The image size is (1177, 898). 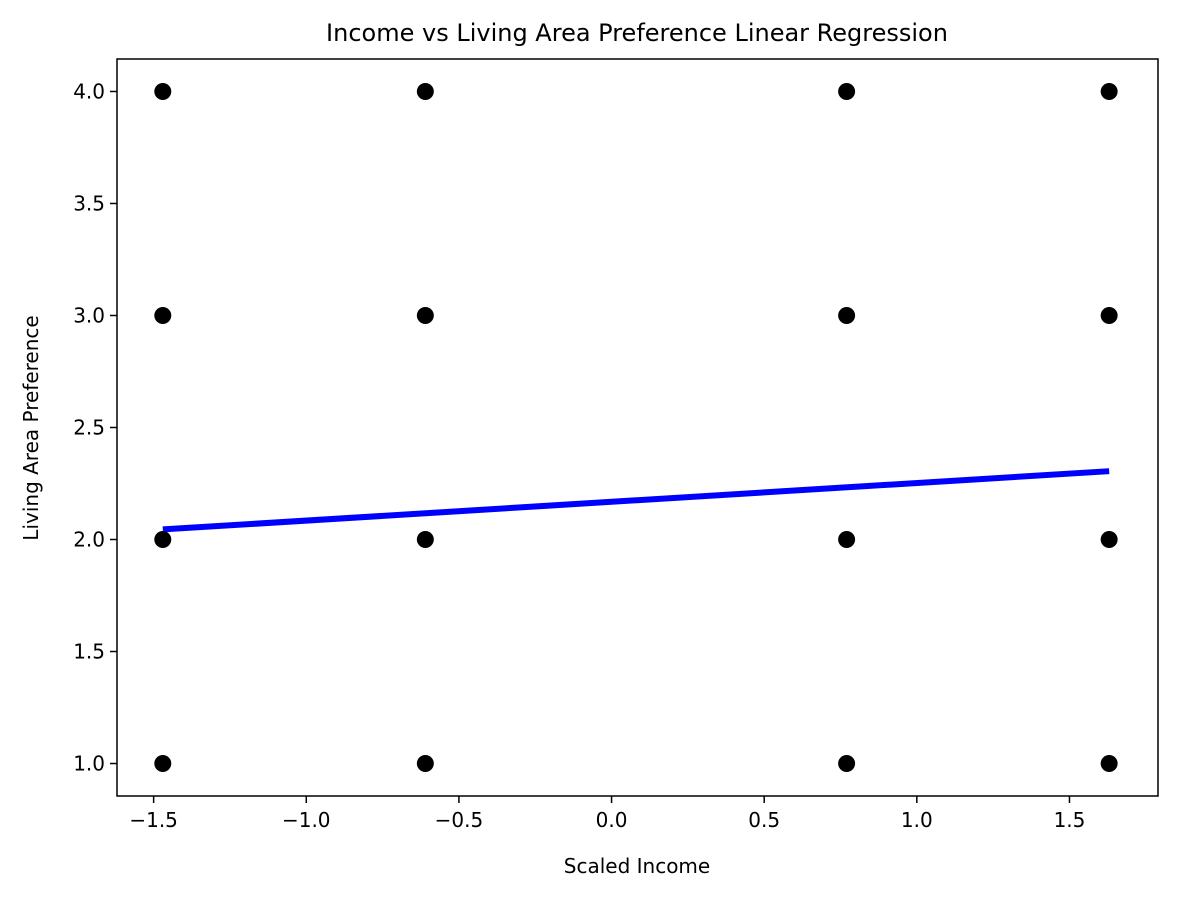 What do you see at coordinates (636, 500) in the screenshot?
I see `regression-line` at bounding box center [636, 500].